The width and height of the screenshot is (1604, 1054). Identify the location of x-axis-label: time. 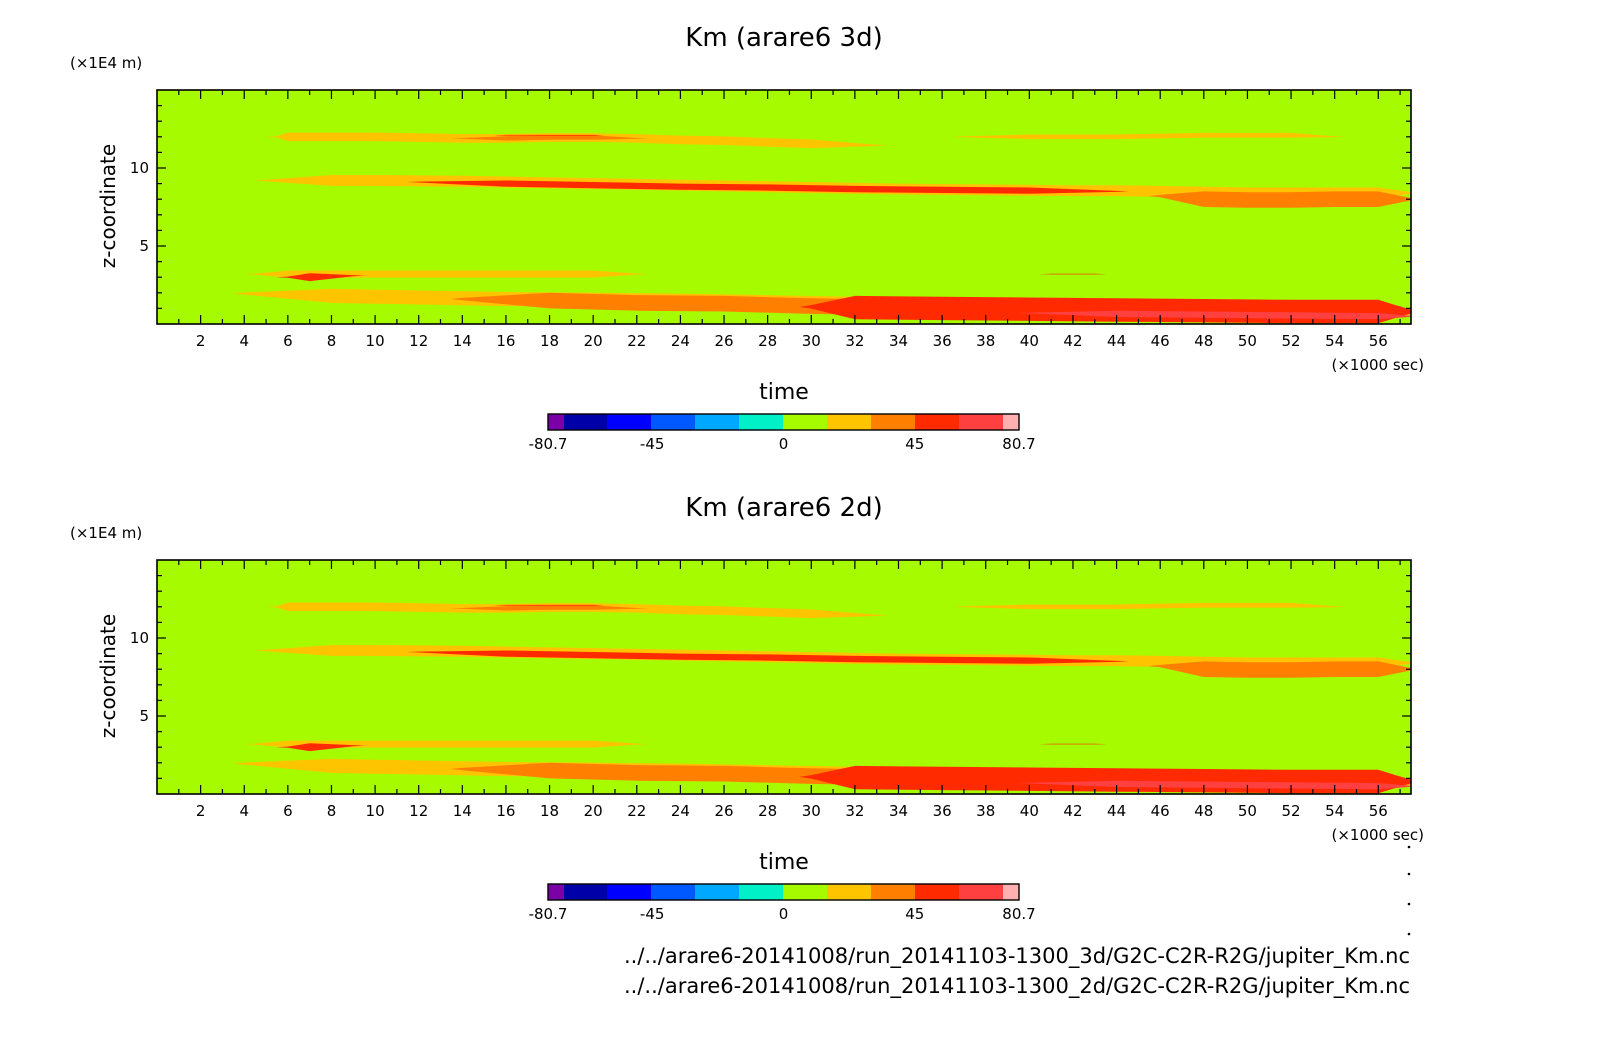
(784, 392).